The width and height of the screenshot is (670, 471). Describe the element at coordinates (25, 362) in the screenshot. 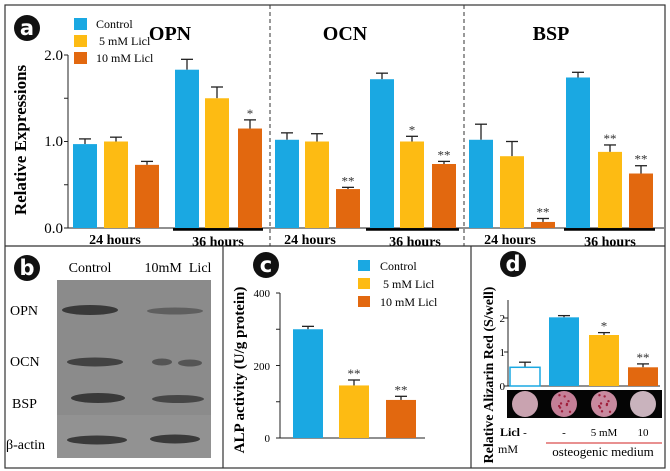

I see `blot-row-ocn: OCN` at that location.